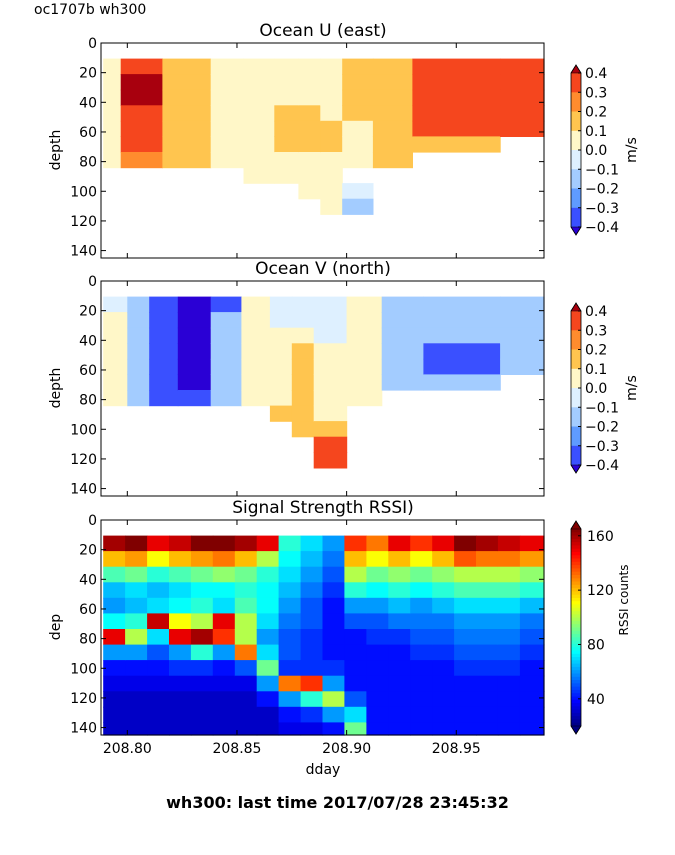 This screenshot has height=855, width=675. What do you see at coordinates (594, 388) in the screenshot?
I see `colorbar-ocean-v: 0.4 0.3 0.2 0.1 0.0 −0.1 −0.2 −0.3 −0.4` at bounding box center [594, 388].